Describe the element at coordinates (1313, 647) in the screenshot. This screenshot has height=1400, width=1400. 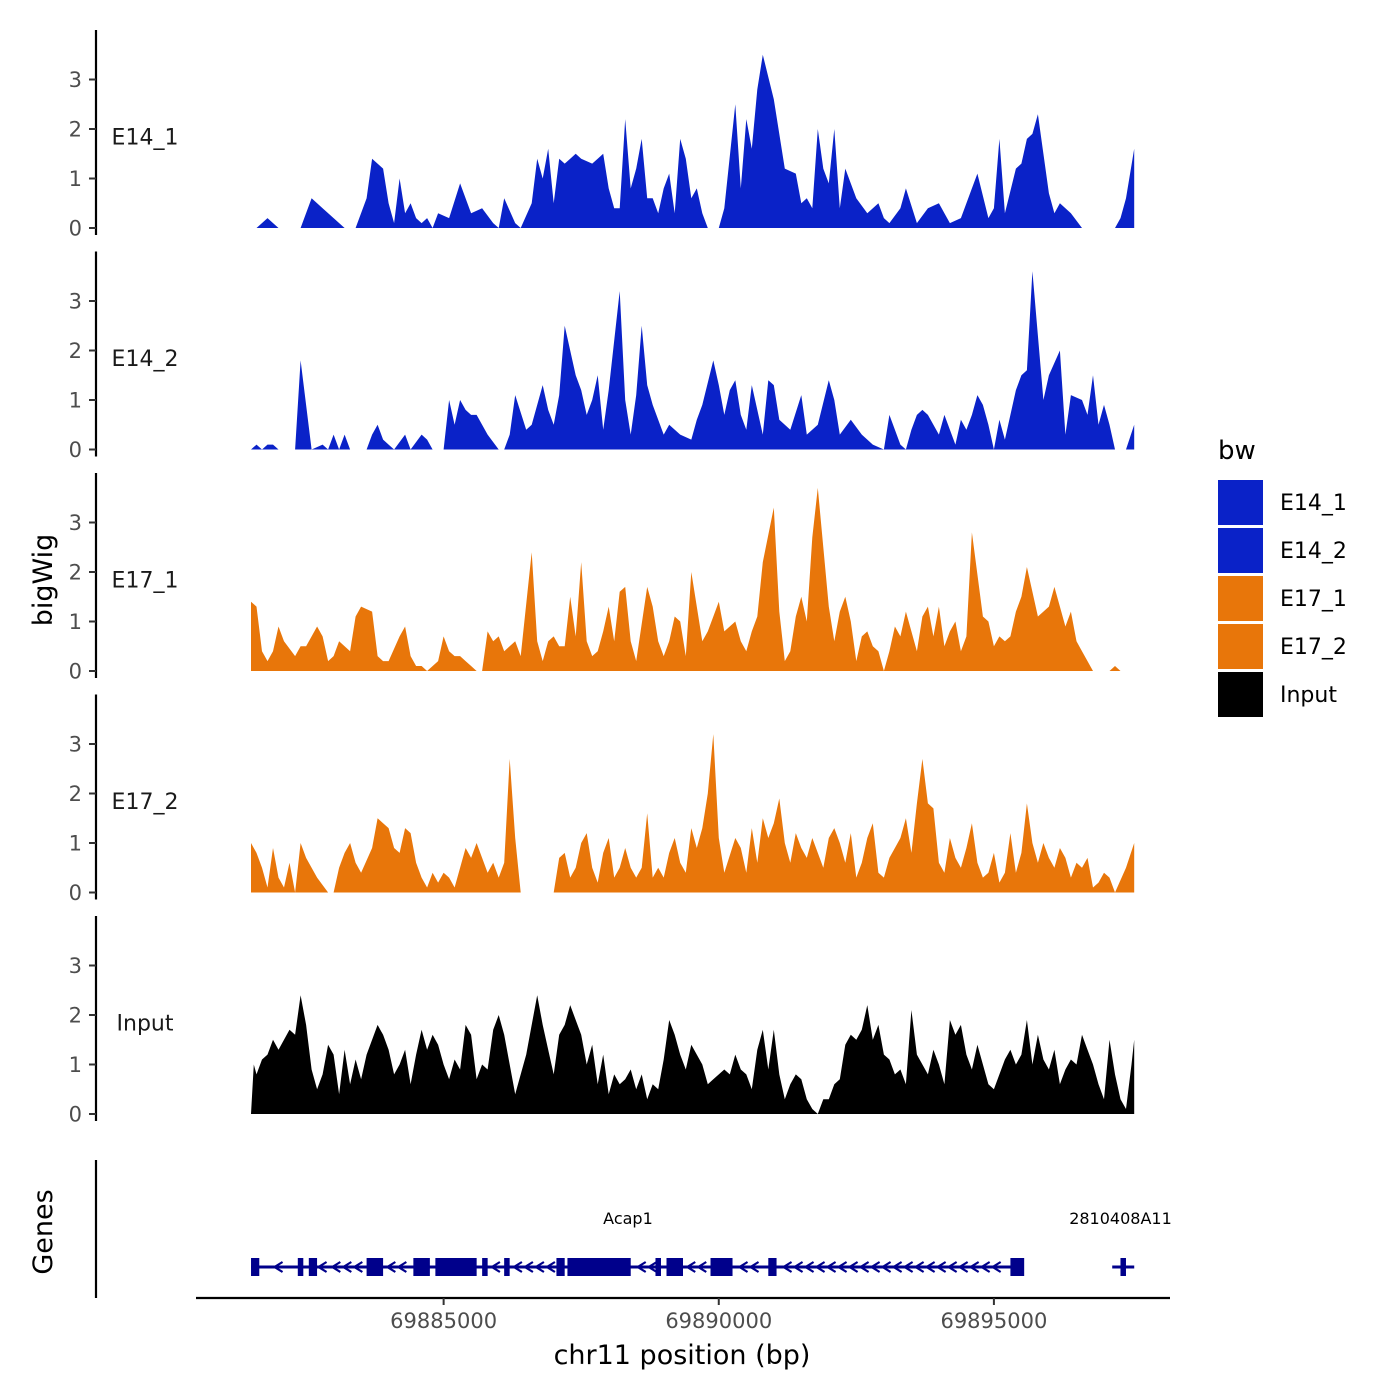
I see `legend-label-E17_2: E17_2` at that location.